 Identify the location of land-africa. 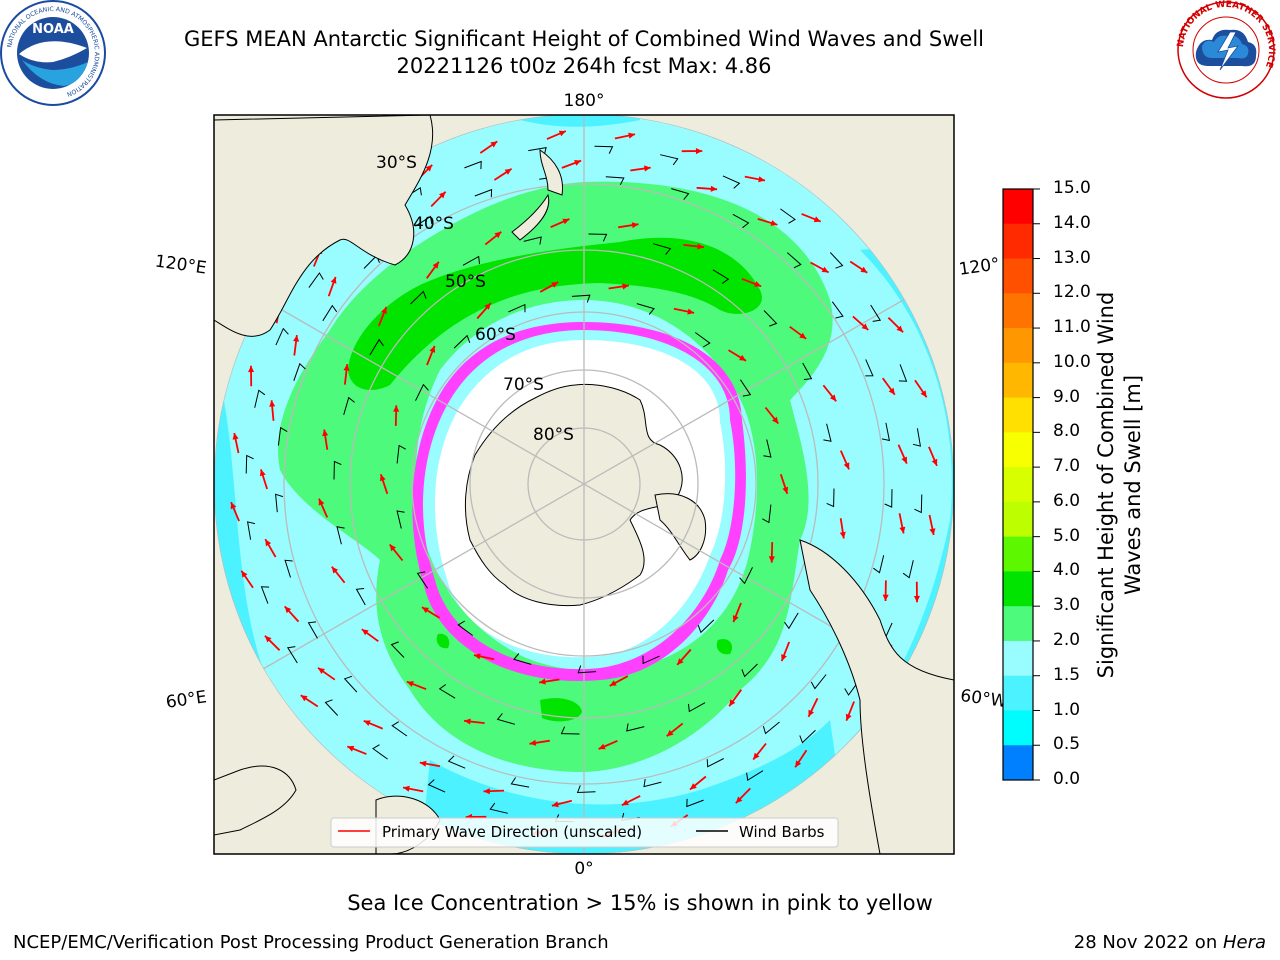
(255, 800).